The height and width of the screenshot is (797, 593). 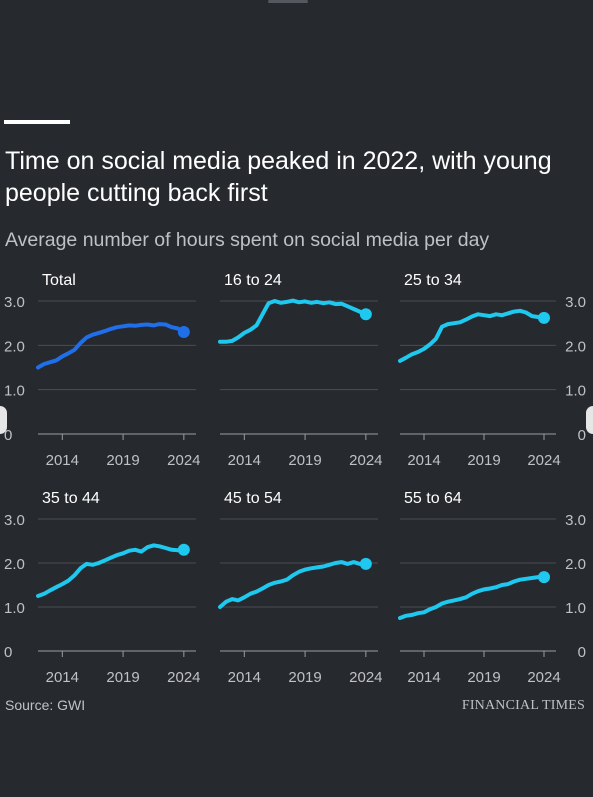 I want to click on panel-title: 25 to 34, so click(x=433, y=280).